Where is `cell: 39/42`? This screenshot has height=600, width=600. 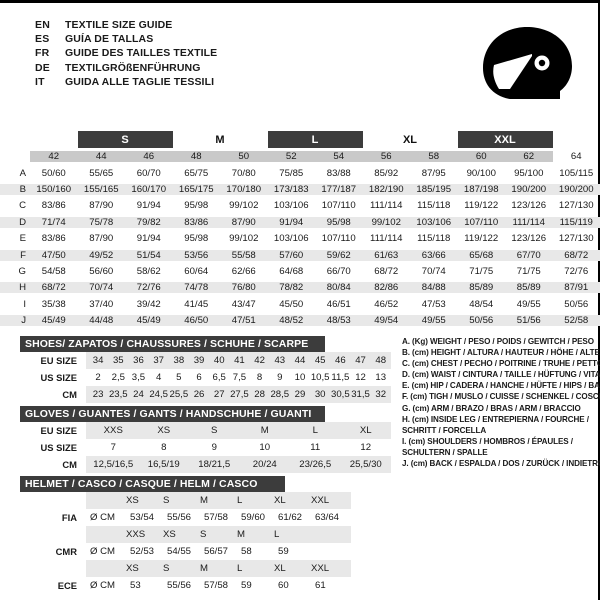 cell: 39/42 is located at coordinates (148, 304).